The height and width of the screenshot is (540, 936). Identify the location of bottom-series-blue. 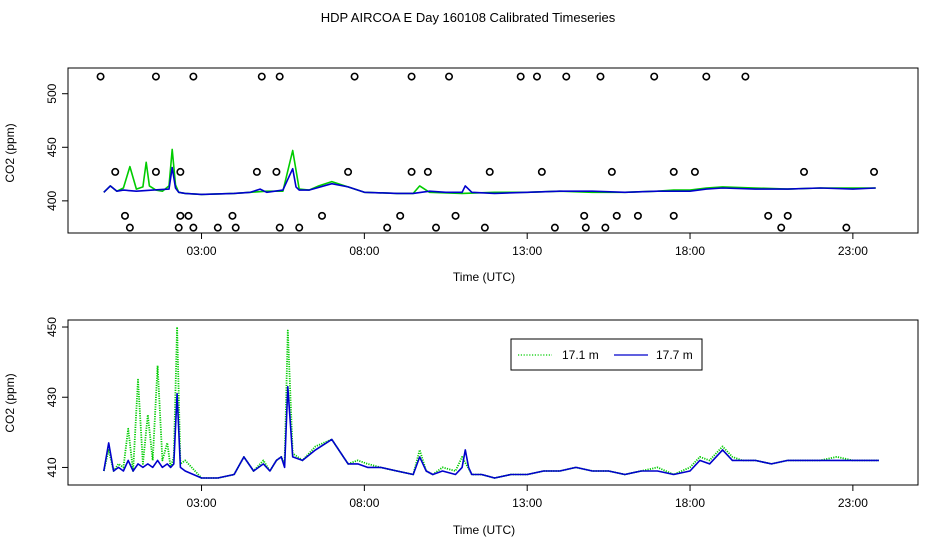
(491, 432).